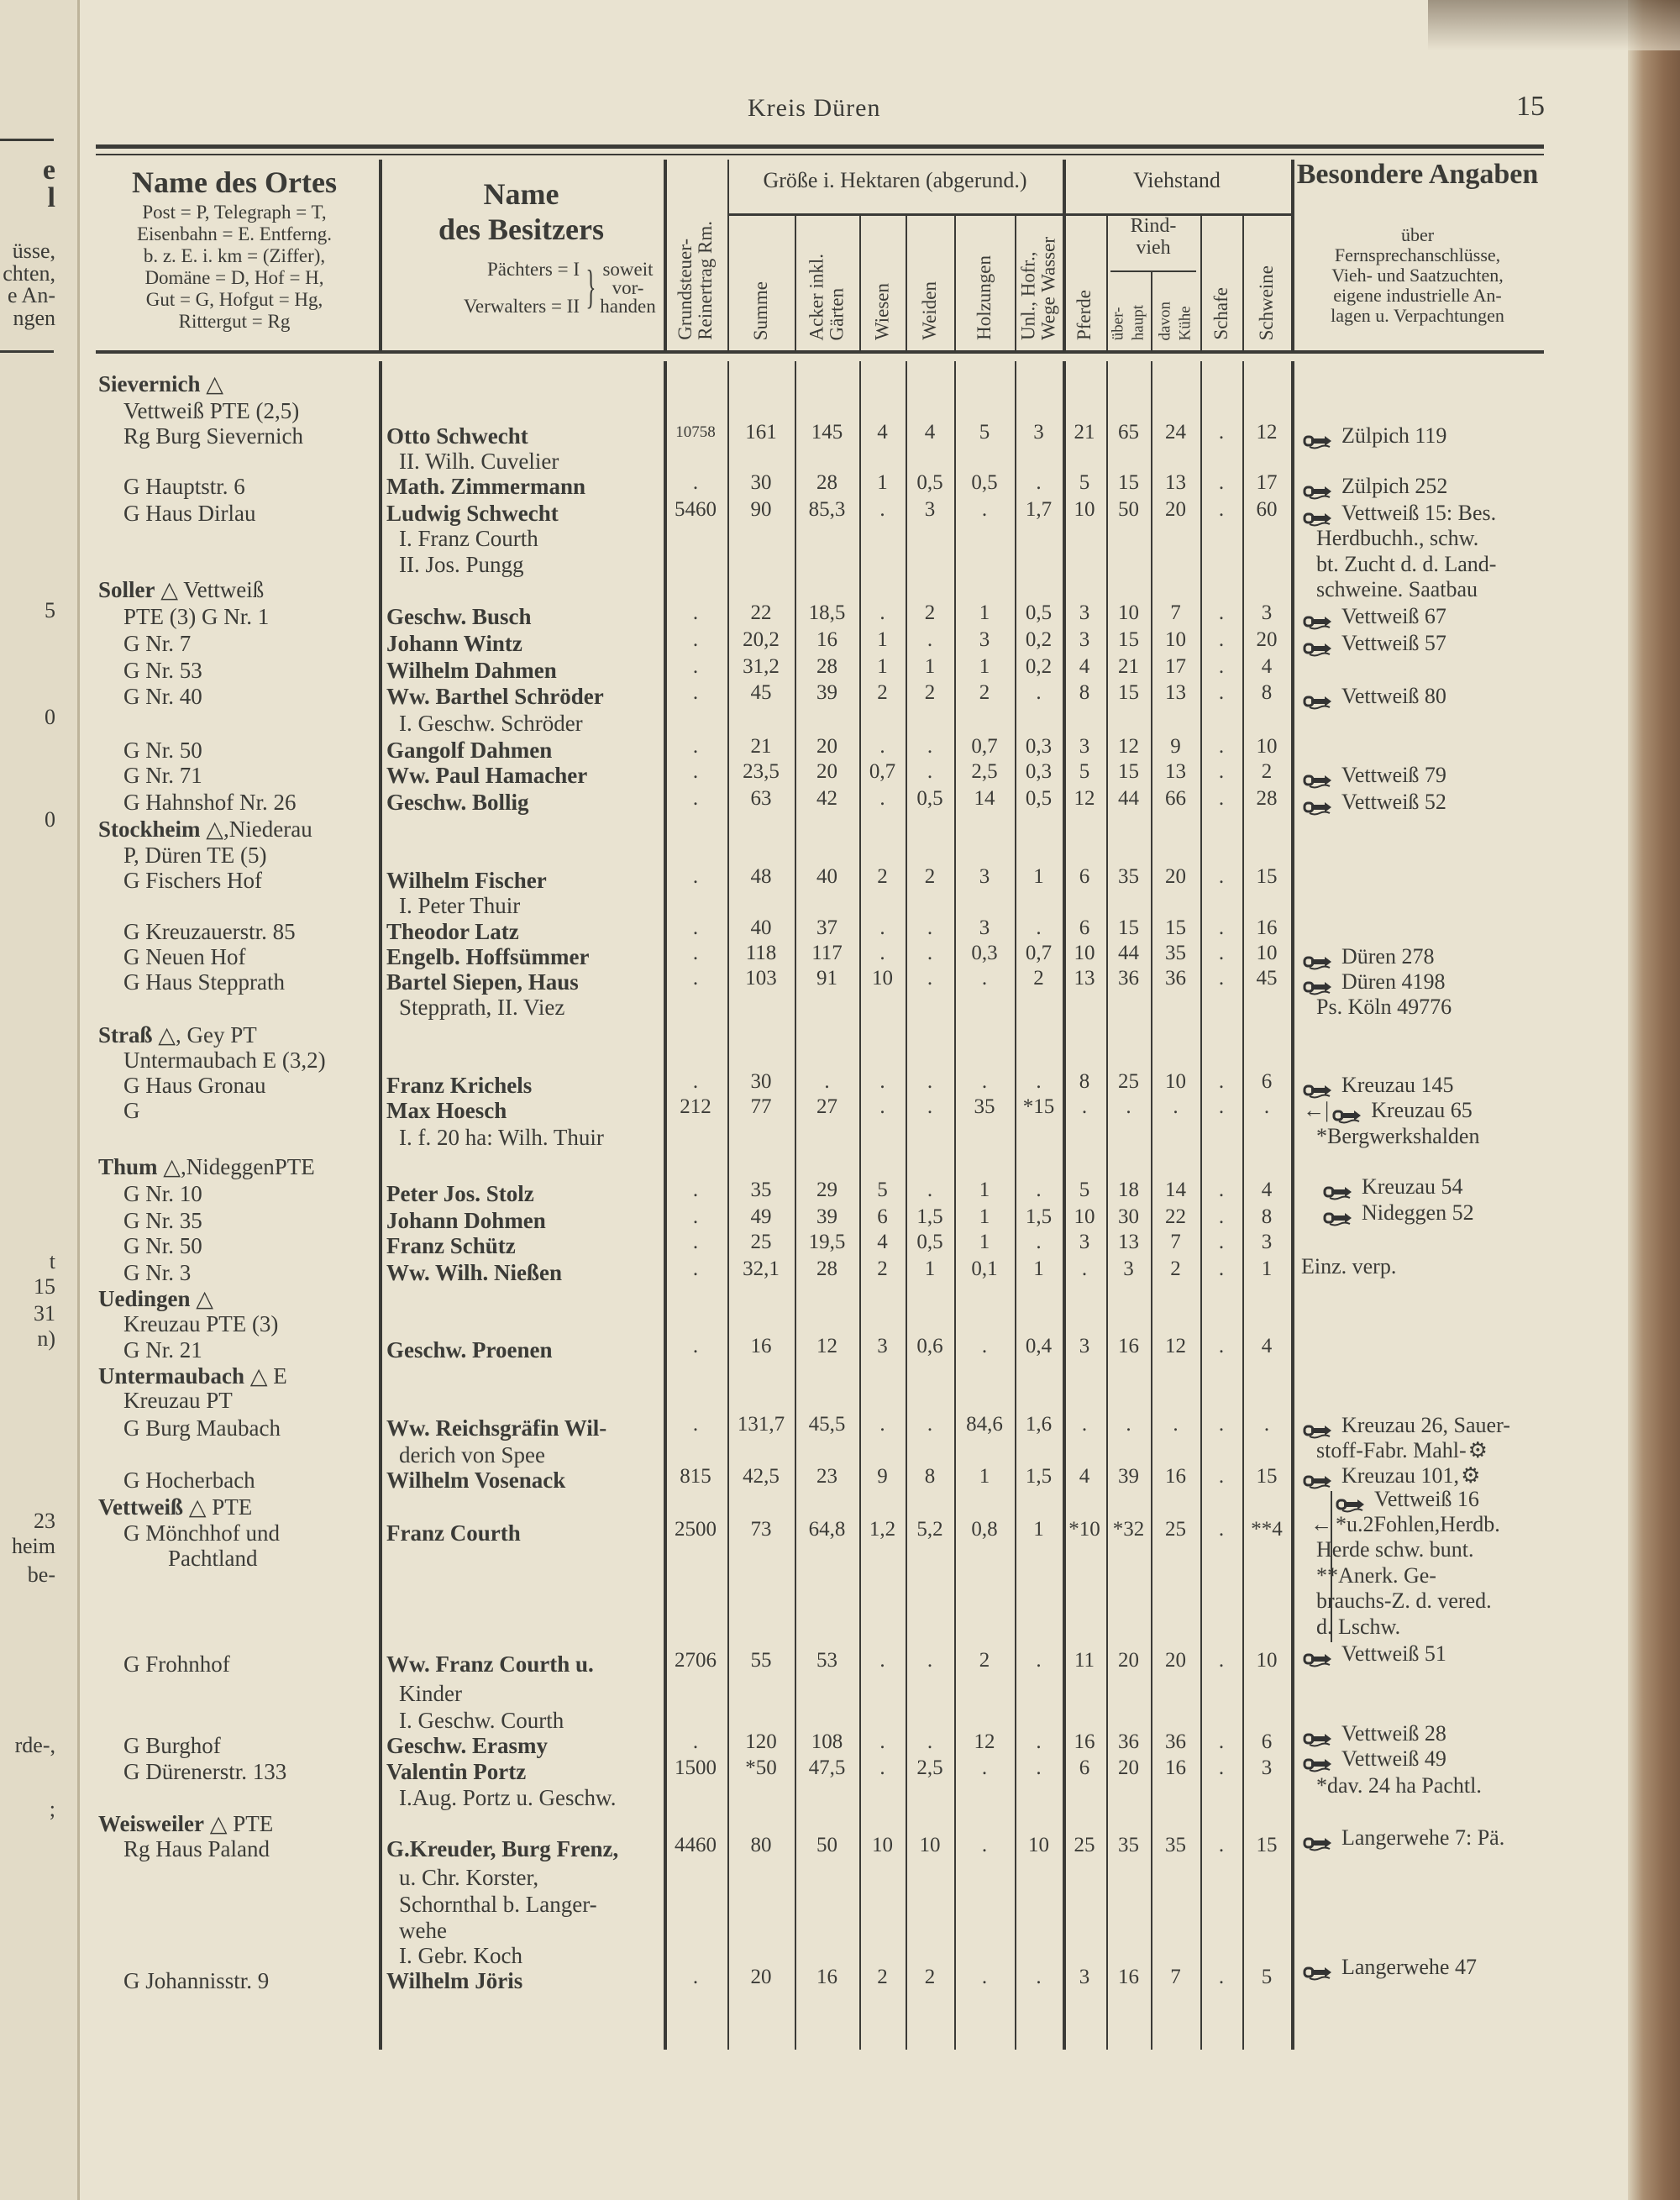 The height and width of the screenshot is (2200, 1680). I want to click on value-cell: 1,5, so click(1039, 1216).